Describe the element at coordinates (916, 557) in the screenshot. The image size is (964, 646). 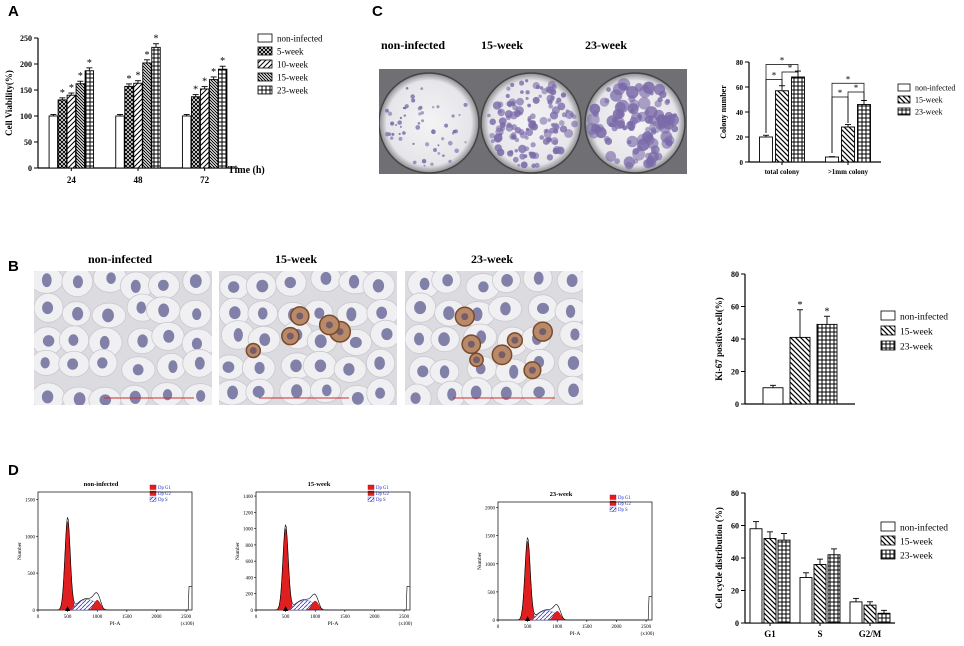
I see `legend-label: 23-week` at that location.